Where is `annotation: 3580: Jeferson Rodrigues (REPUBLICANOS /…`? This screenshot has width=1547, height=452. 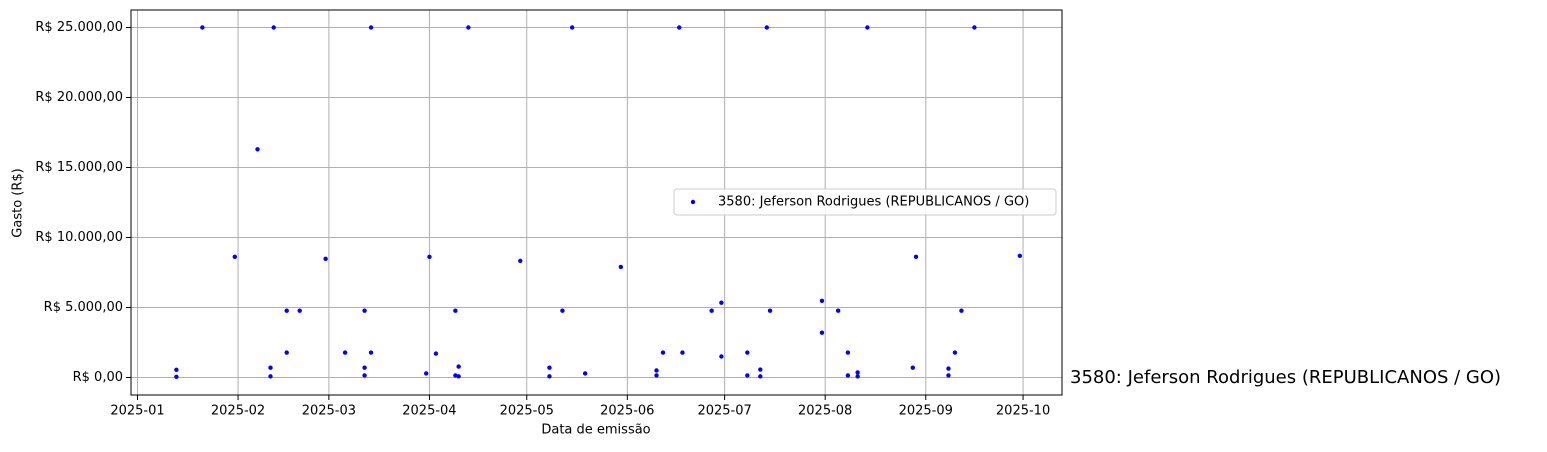 annotation: 3580: Jeferson Rodrigues (REPUBLICANOS /… is located at coordinates (1285, 377).